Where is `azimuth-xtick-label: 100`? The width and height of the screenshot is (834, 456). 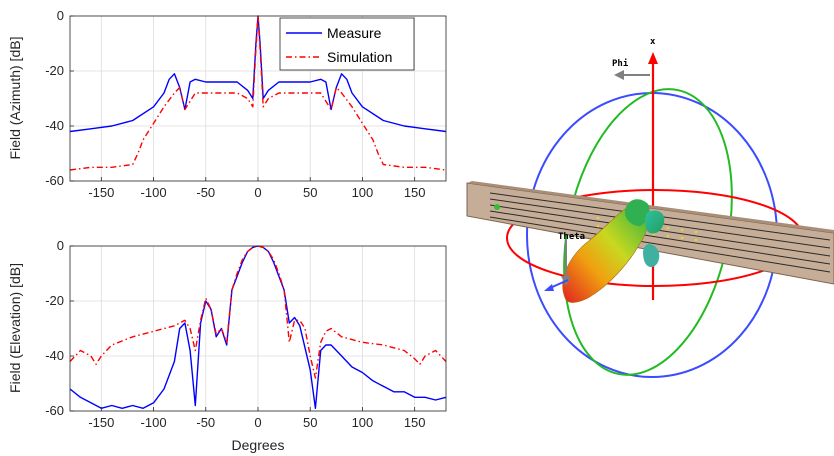 azimuth-xtick-label: 100 is located at coordinates (363, 192).